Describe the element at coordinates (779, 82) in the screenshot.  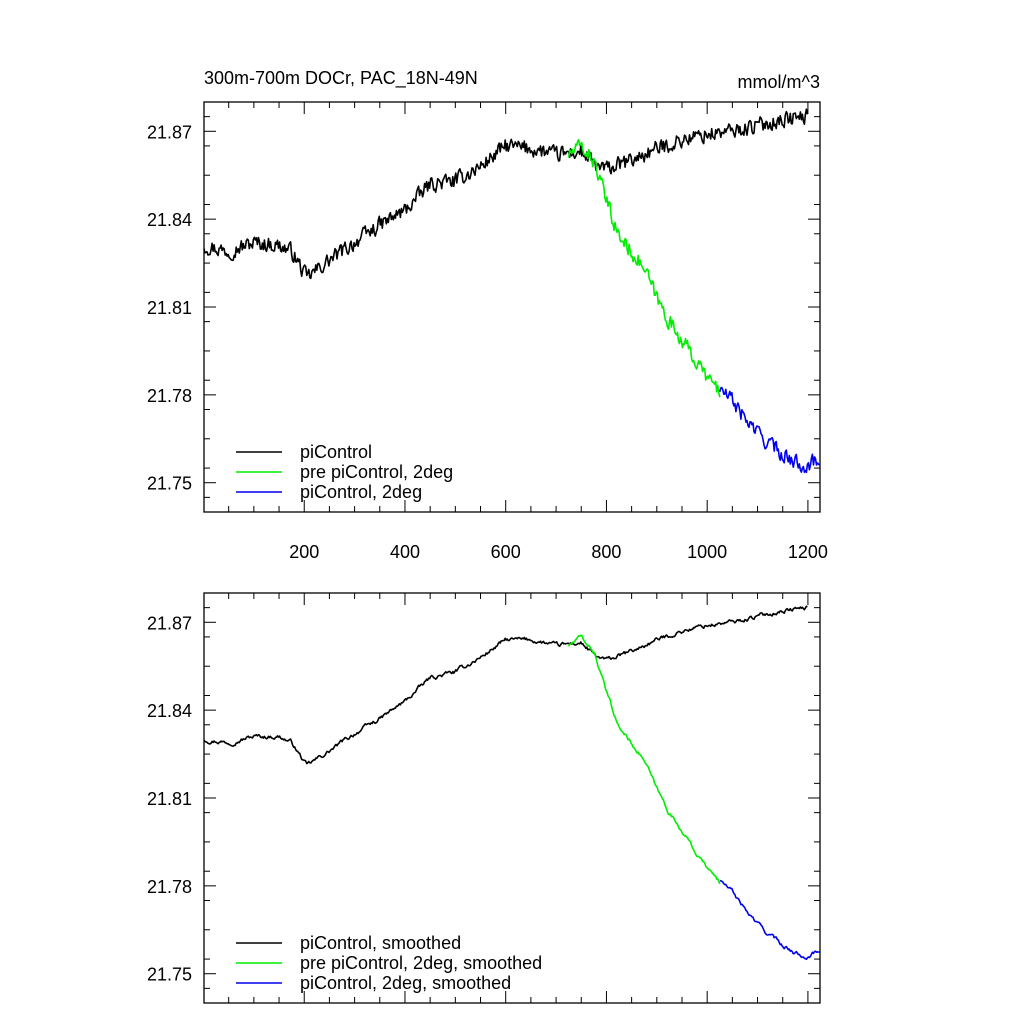
I see `units-label: mmol/m^3` at that location.